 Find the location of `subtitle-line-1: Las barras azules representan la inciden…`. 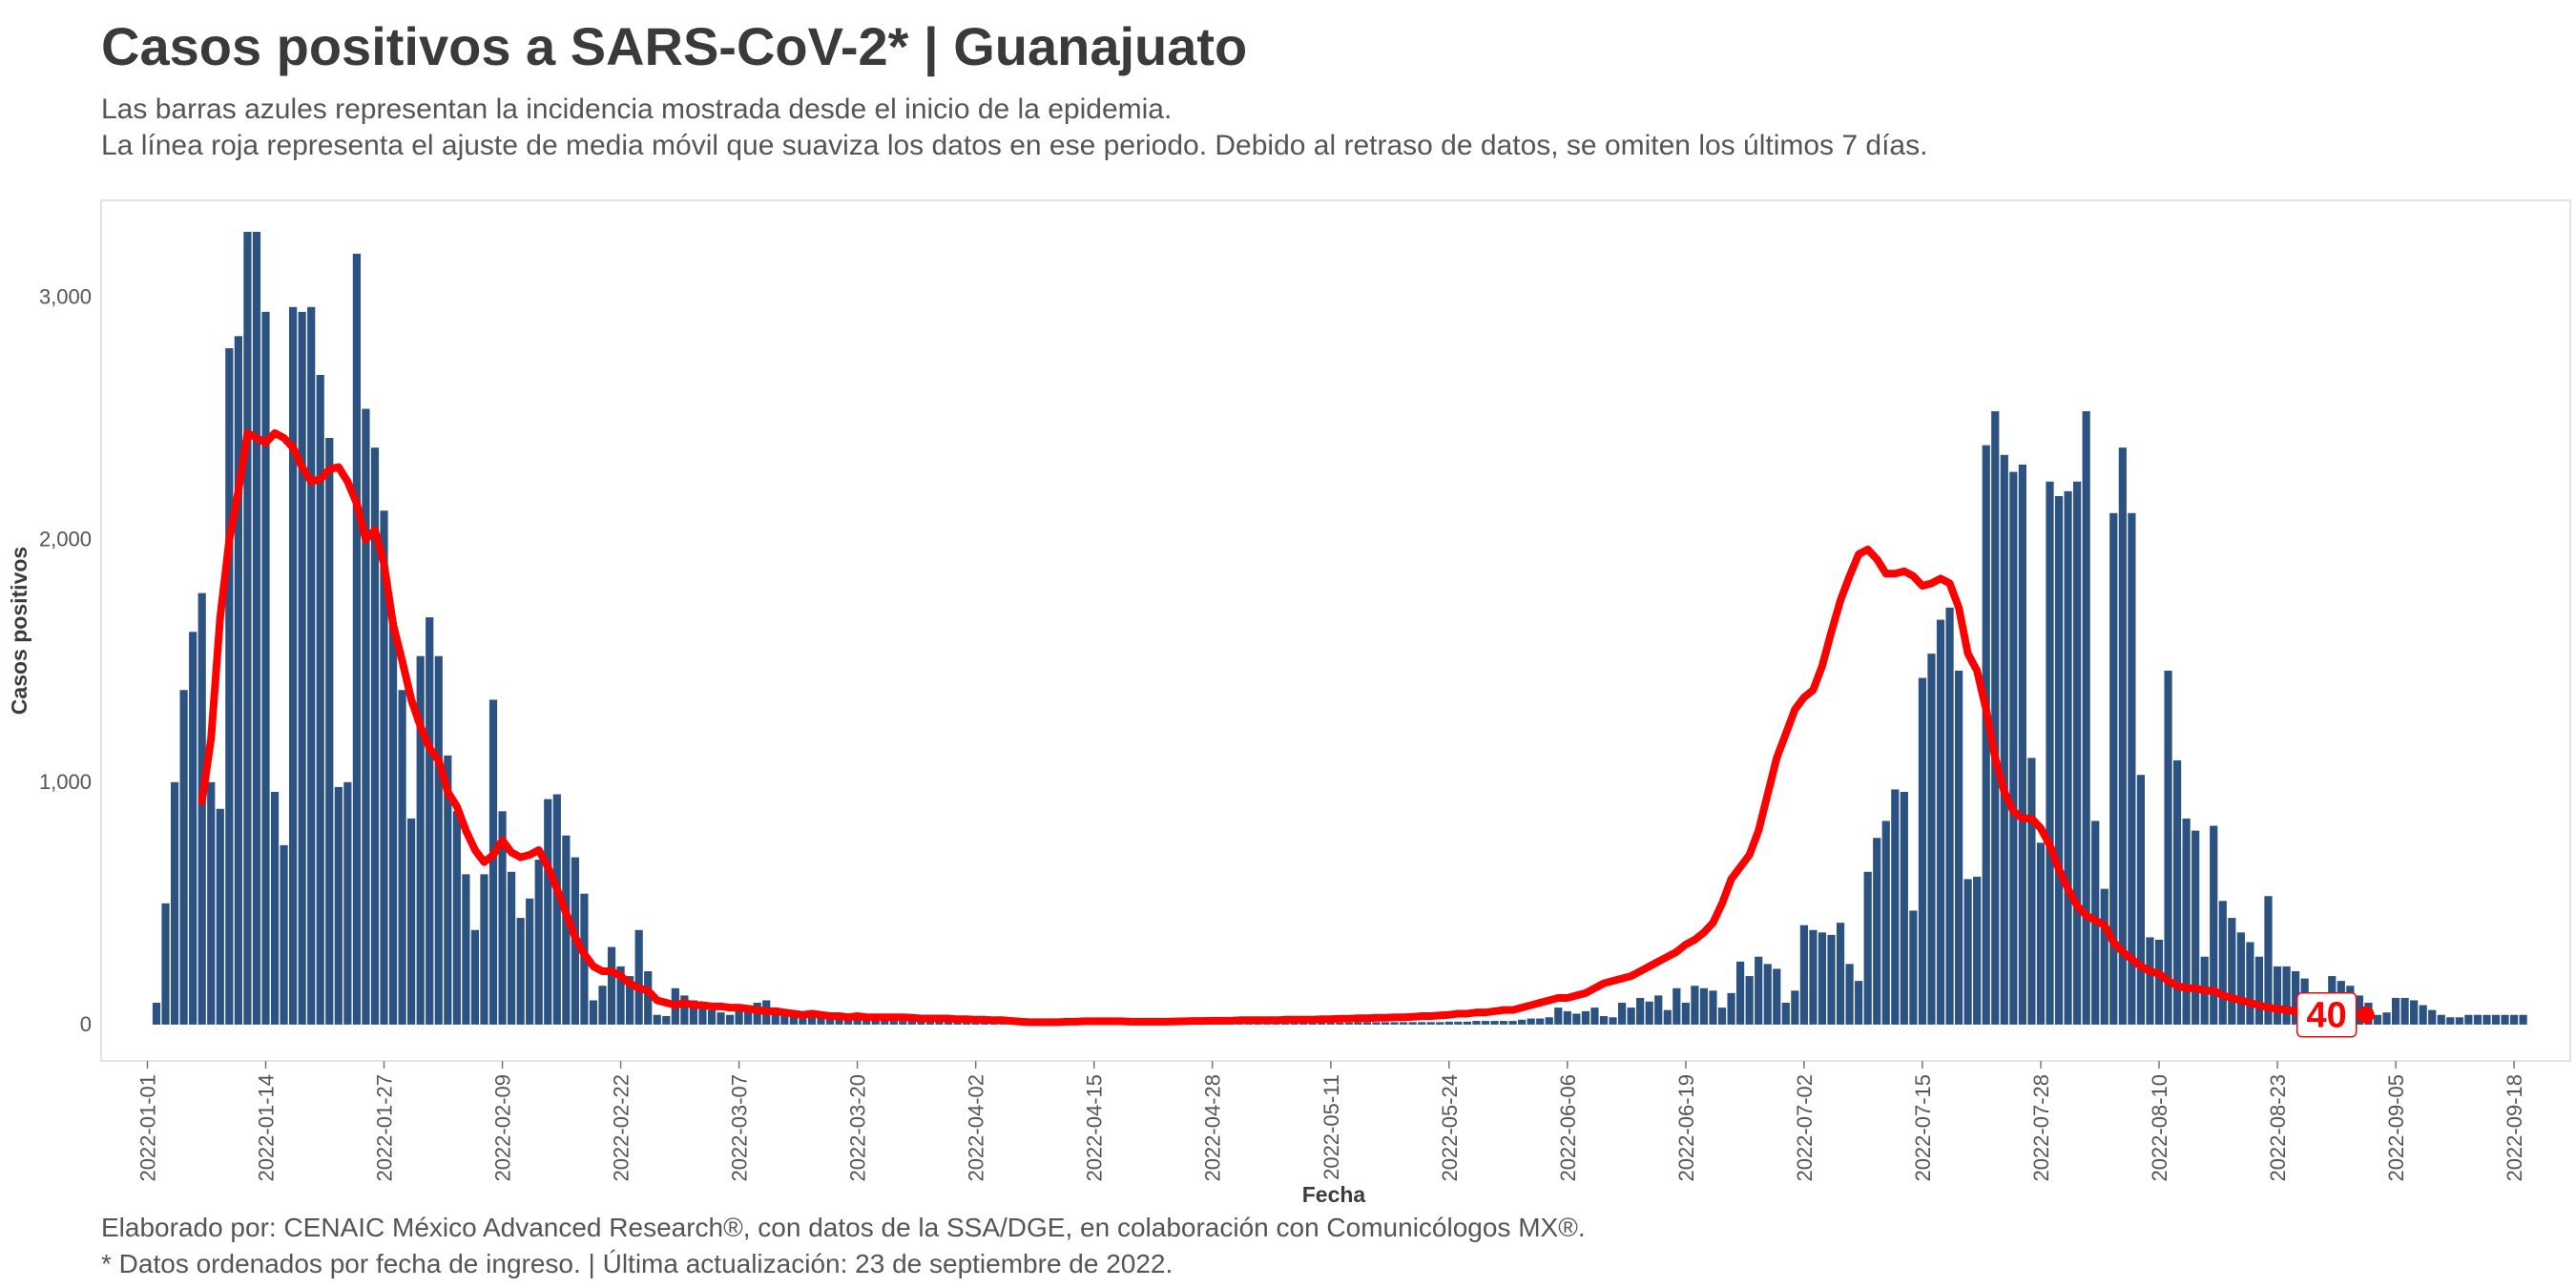

subtitle-line-1: Las barras azules representan la inciden… is located at coordinates (637, 109).